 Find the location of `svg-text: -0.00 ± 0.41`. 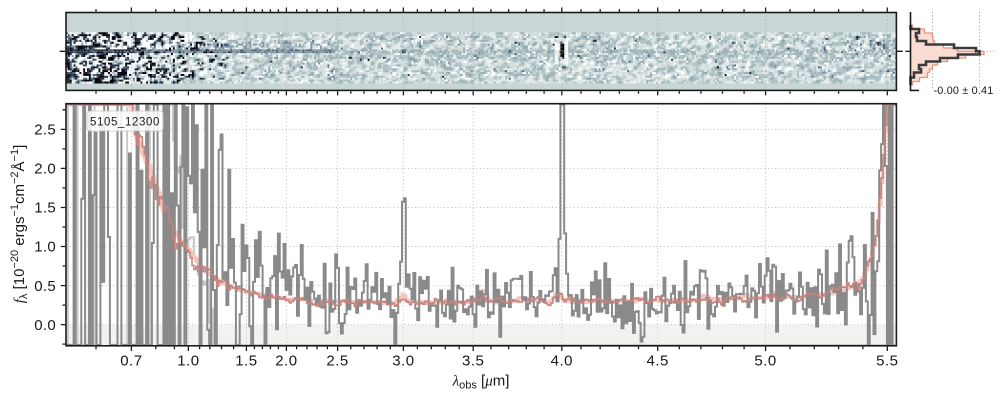

svg-text: -0.00 ± 0.41 is located at coordinates (964, 91).